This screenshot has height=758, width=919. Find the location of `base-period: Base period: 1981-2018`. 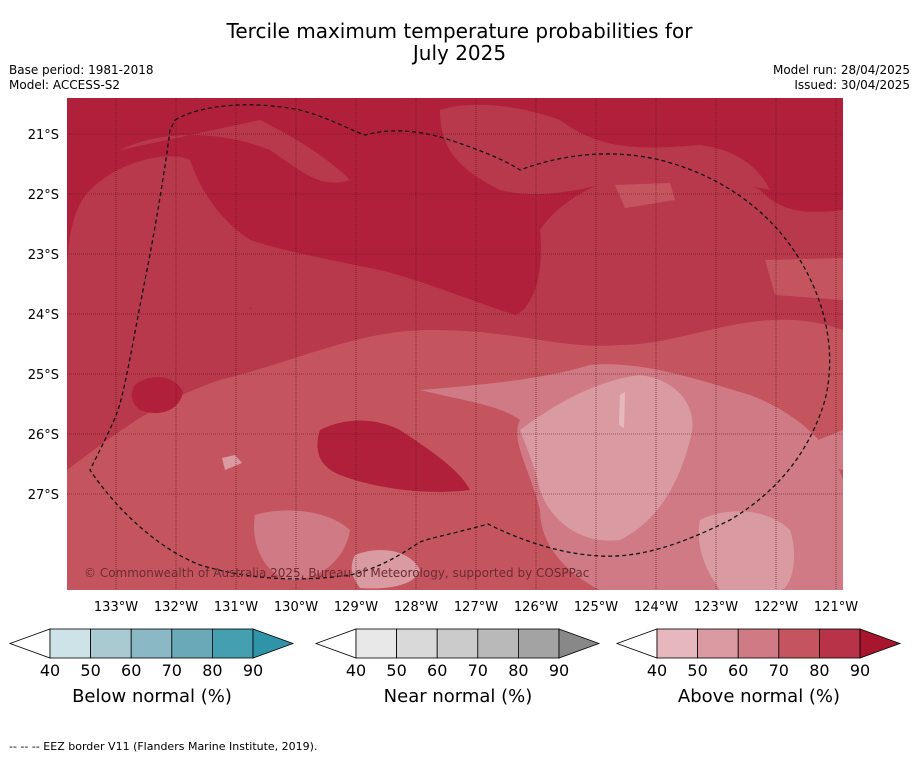

base-period: Base period: 1981-2018 is located at coordinates (81, 70).